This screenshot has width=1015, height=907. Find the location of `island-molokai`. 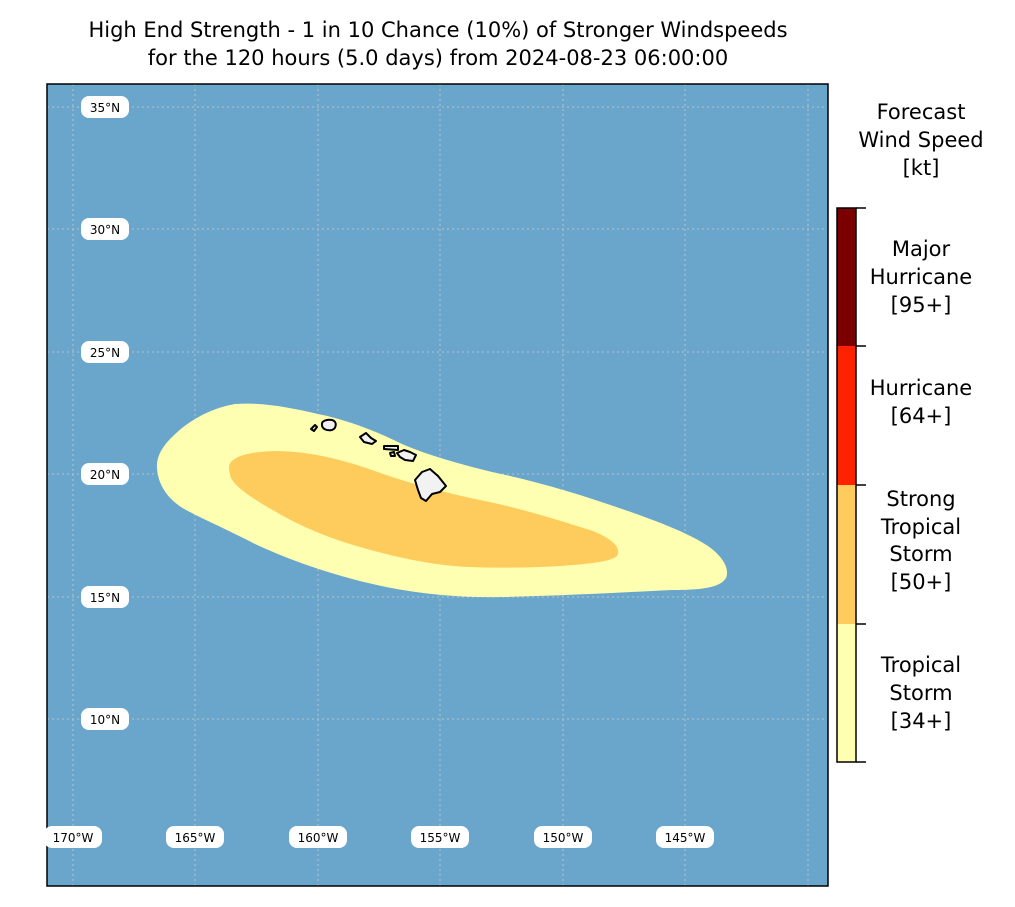

island-molokai is located at coordinates (391, 448).